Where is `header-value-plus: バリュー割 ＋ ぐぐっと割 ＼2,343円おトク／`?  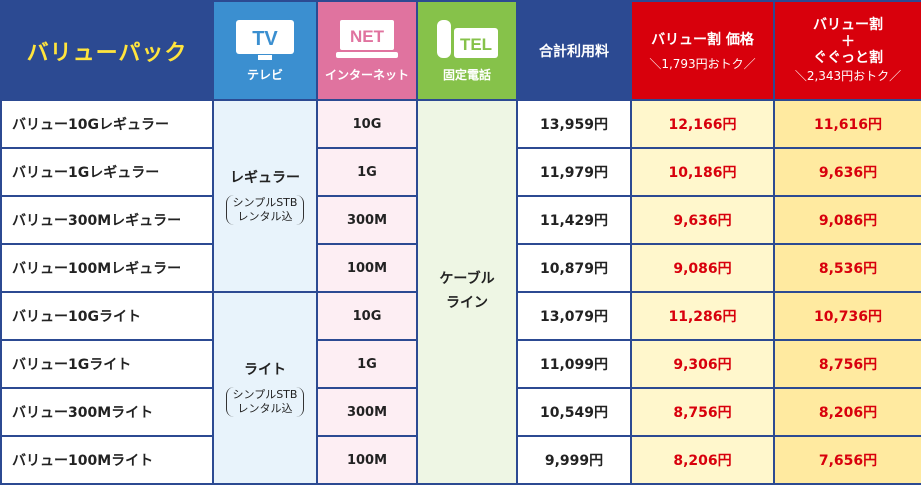
header-value-plus: バリュー割 ＋ ぐぐっと割 ＼2,343円おトク／ is located at coordinates (847, 50).